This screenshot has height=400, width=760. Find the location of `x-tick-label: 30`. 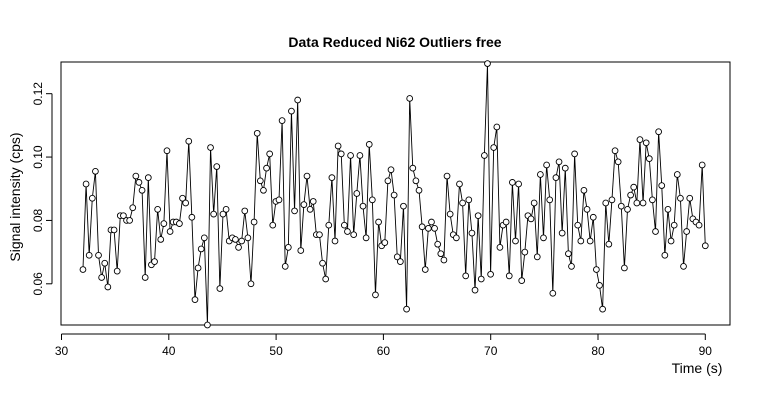

x-tick-label: 30 is located at coordinates (62, 351).